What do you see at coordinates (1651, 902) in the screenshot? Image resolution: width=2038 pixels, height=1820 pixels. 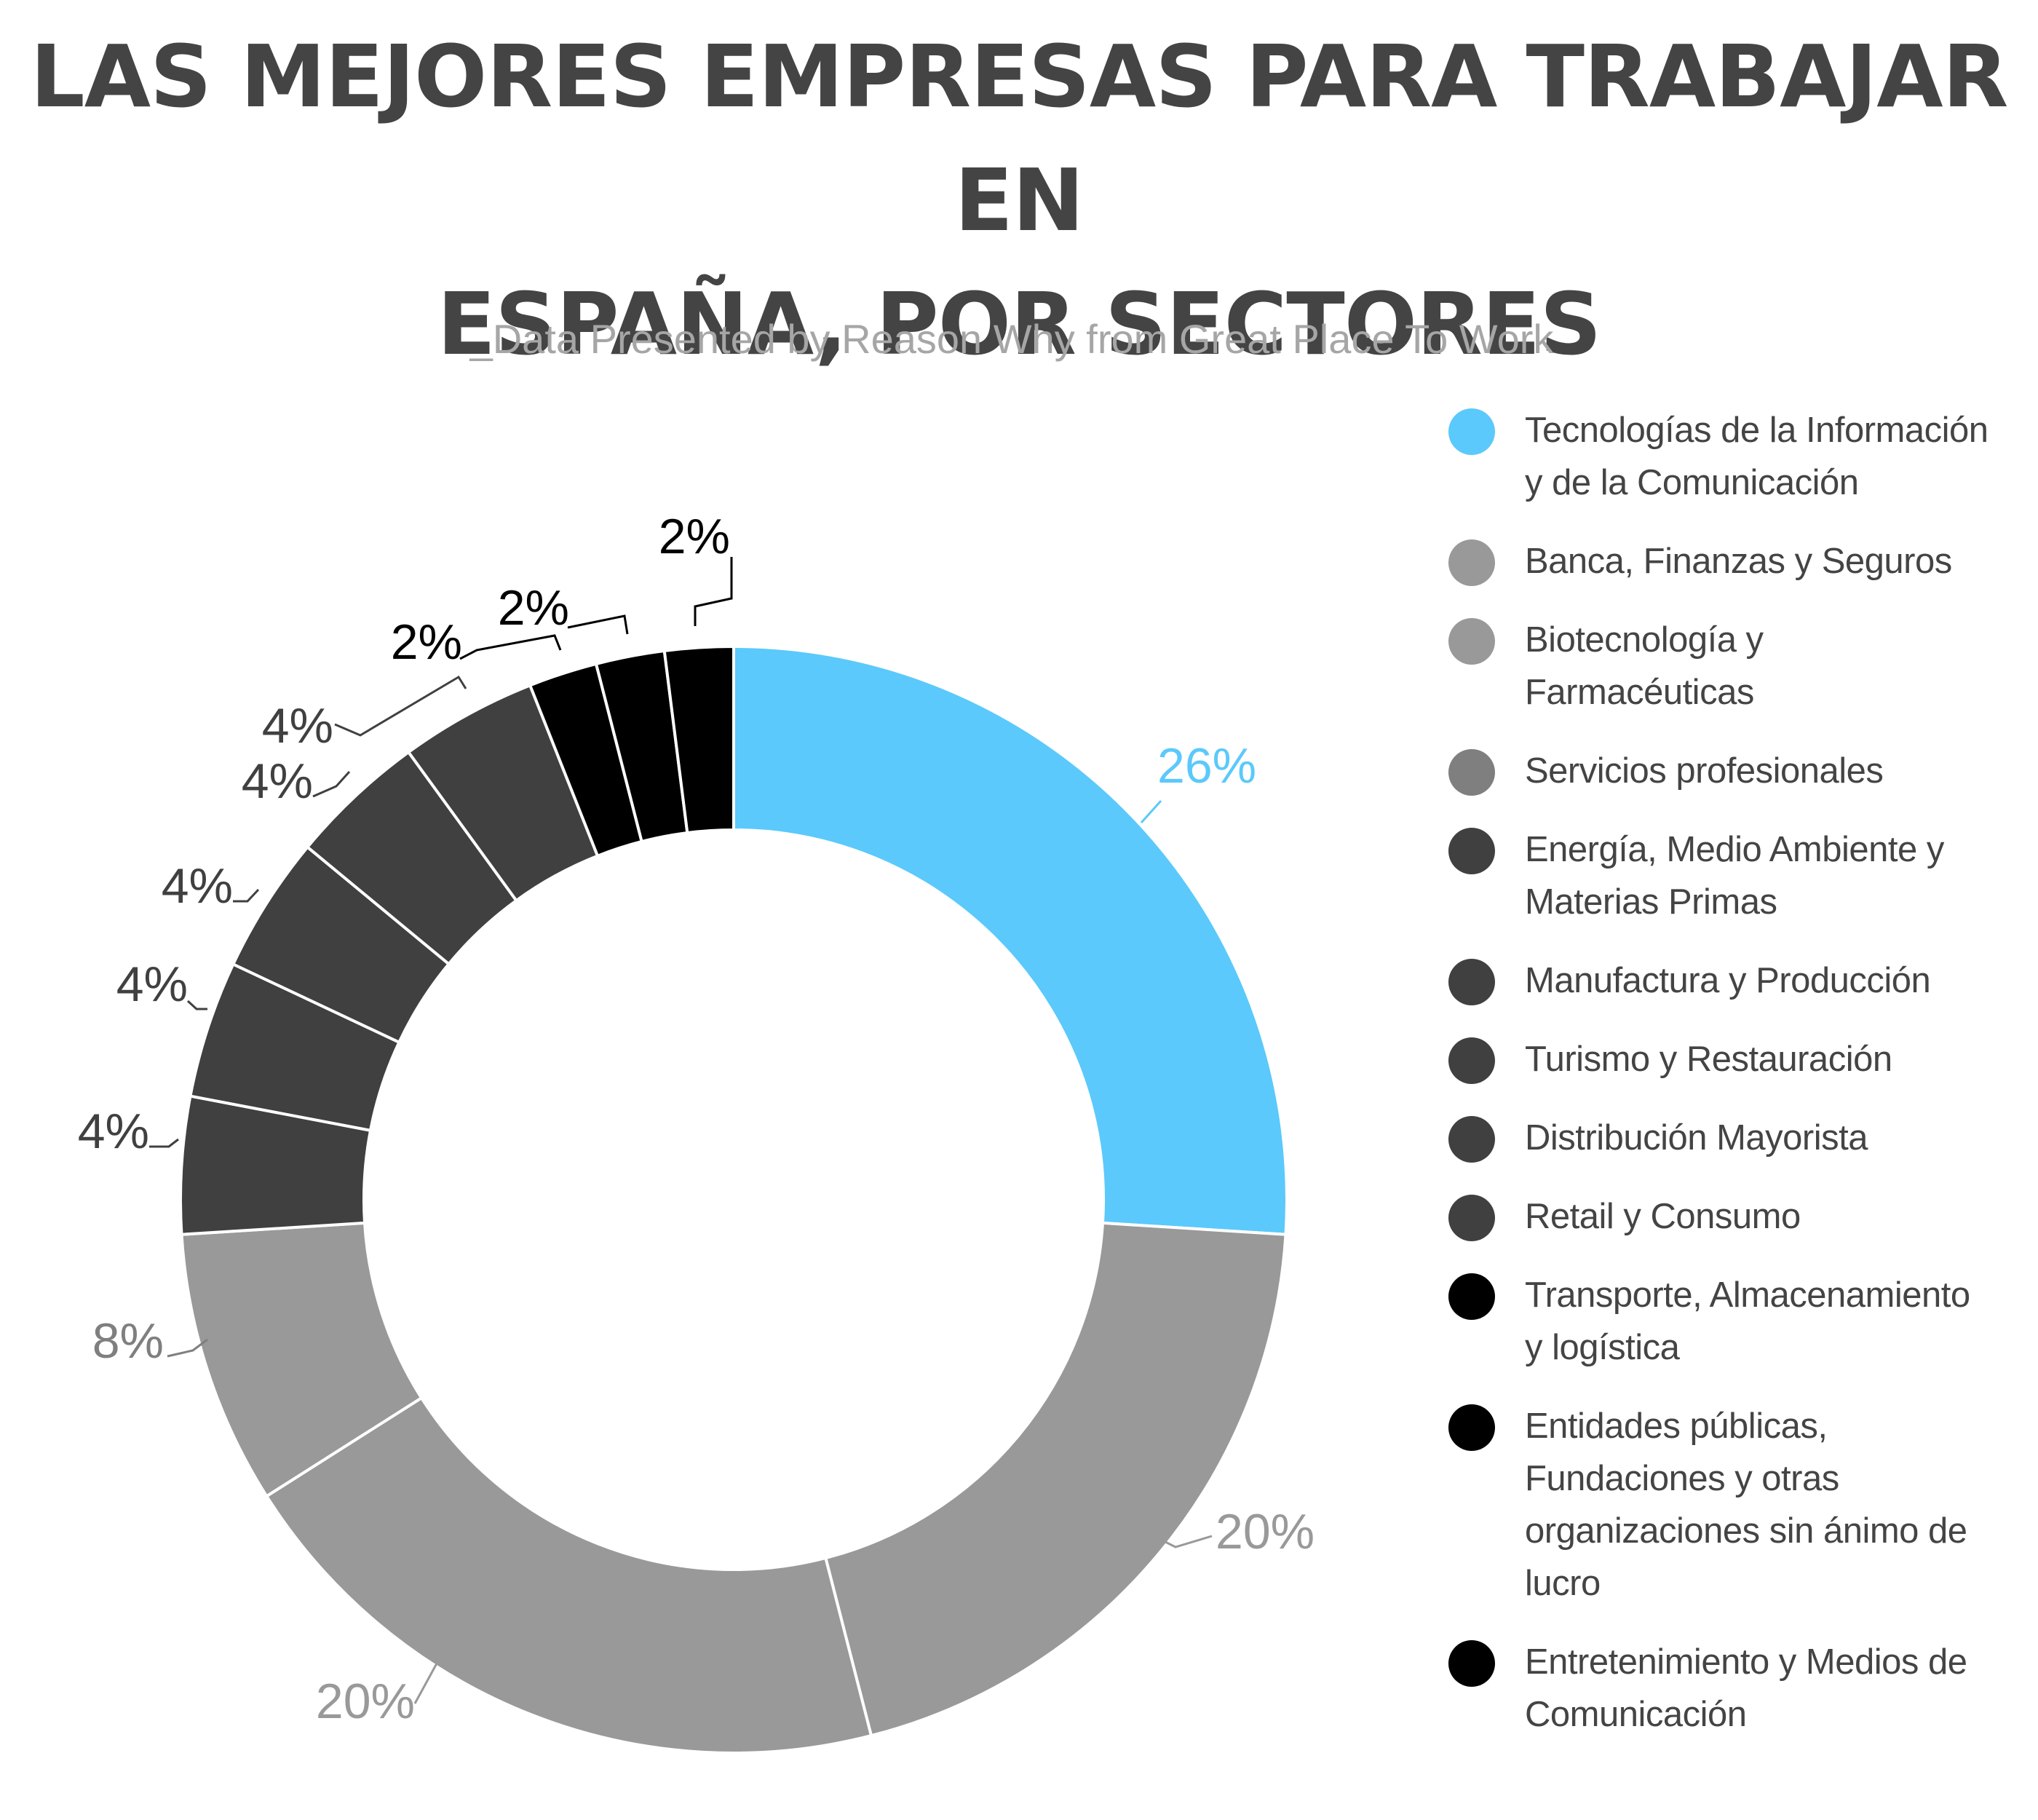 I see `legend-label: Materias Primas` at bounding box center [1651, 902].